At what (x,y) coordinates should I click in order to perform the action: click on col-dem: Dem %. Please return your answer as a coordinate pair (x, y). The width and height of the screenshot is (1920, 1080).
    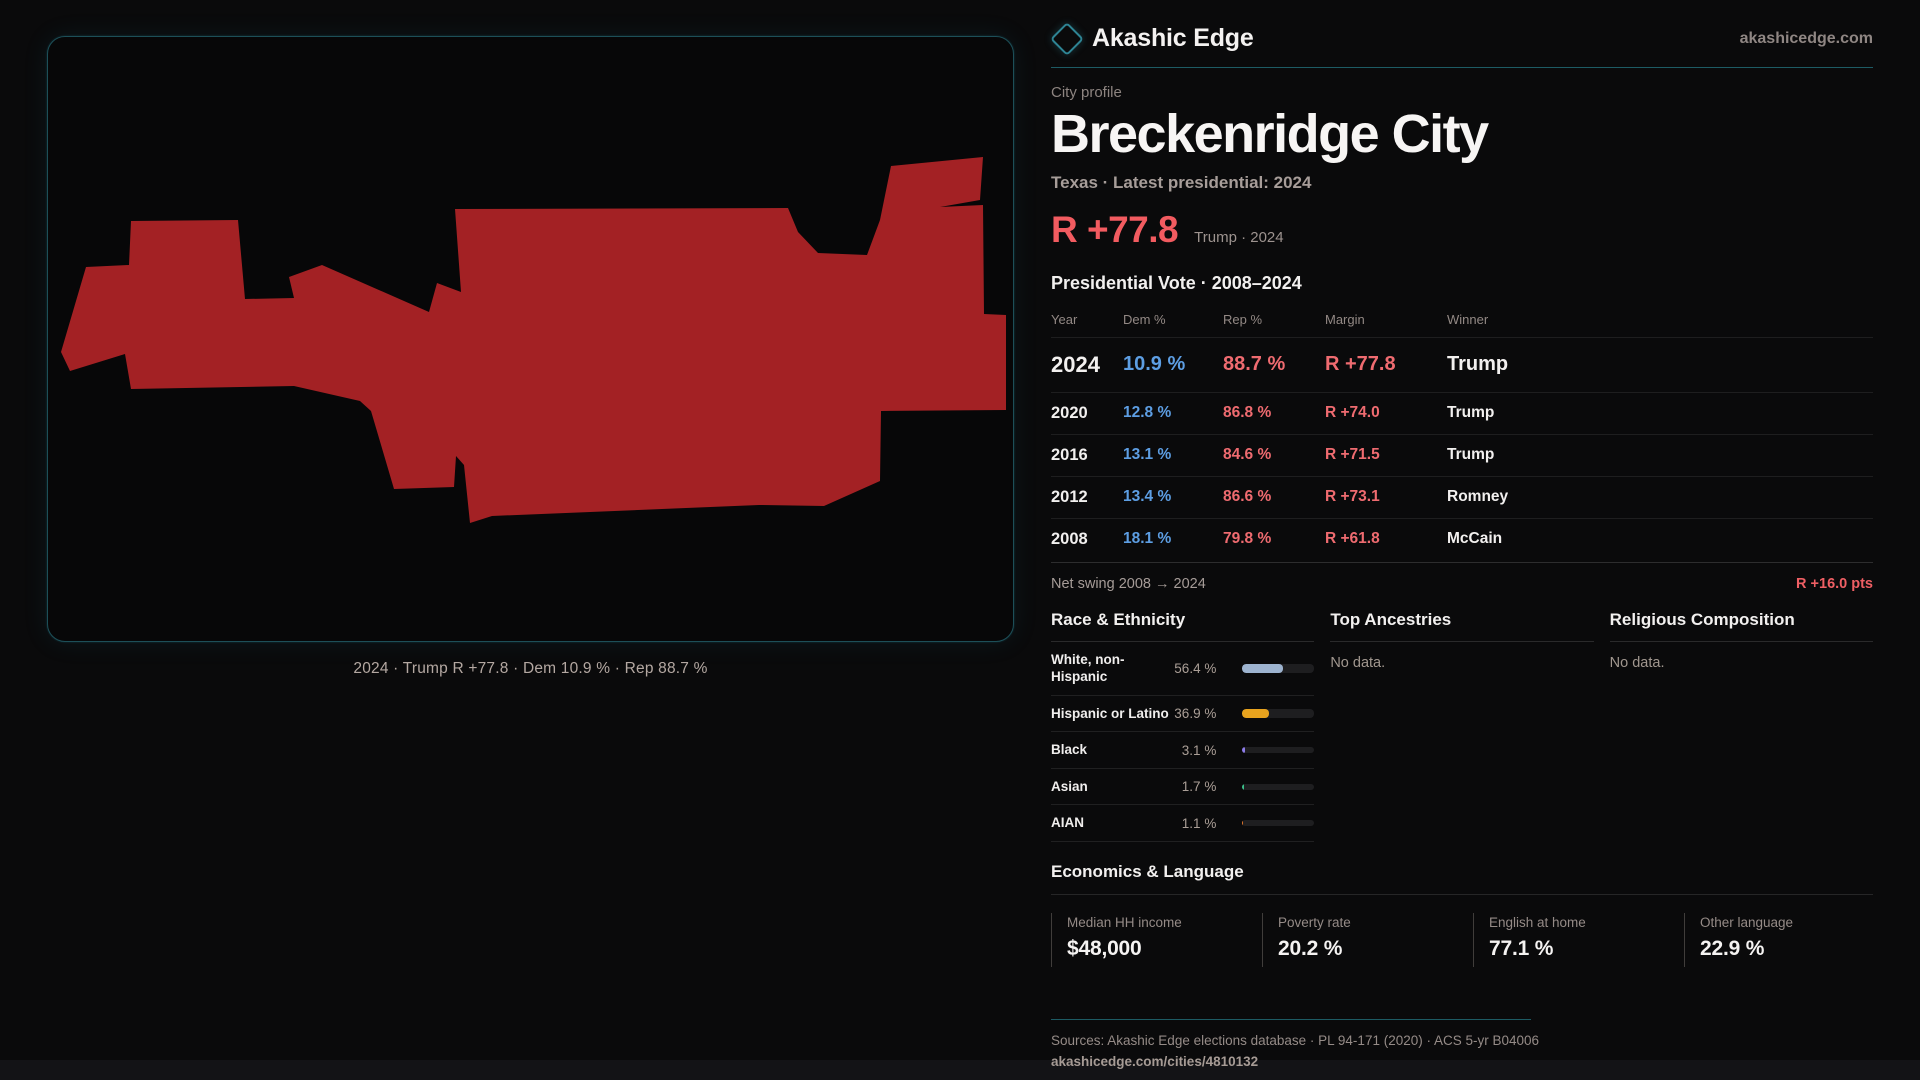
    Looking at the image, I should click on (1144, 319).